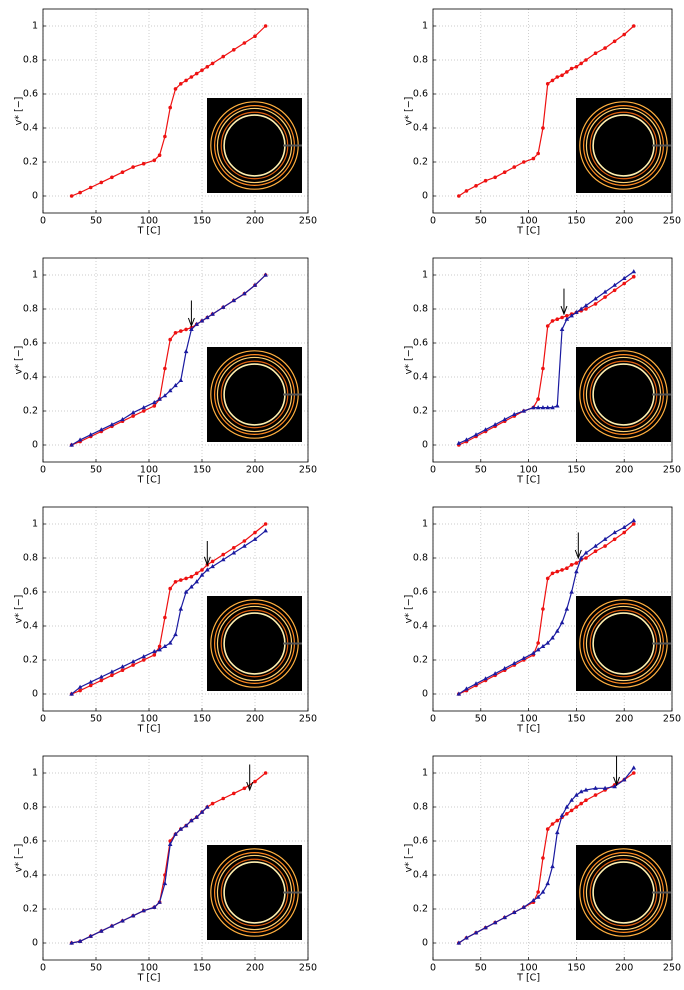  What do you see at coordinates (202, 470) in the screenshot?
I see `x-tick-label: 150` at bounding box center [202, 470].